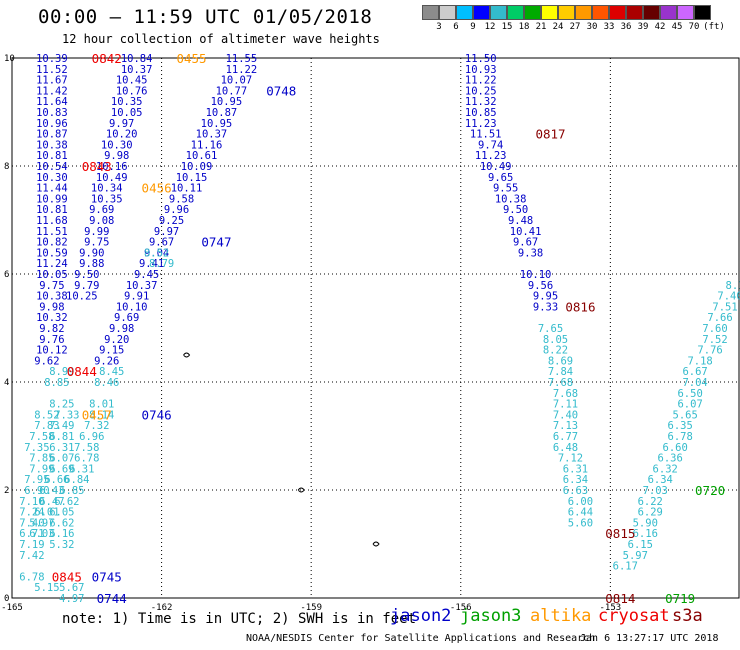 This screenshot has width=740, height=650. I want to click on y-tick-label: 6, so click(6, 275).